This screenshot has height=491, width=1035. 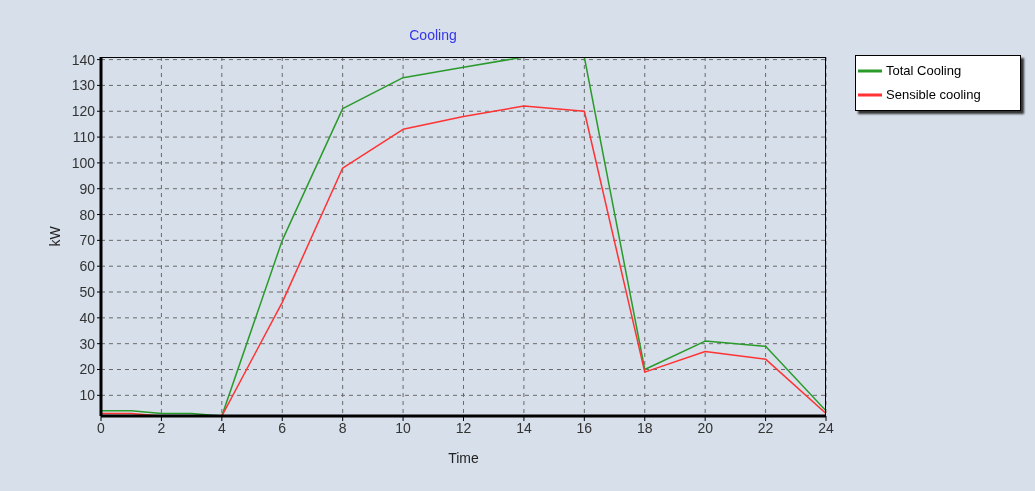 What do you see at coordinates (83, 59) in the screenshot?
I see `y-tick-label: 140` at bounding box center [83, 59].